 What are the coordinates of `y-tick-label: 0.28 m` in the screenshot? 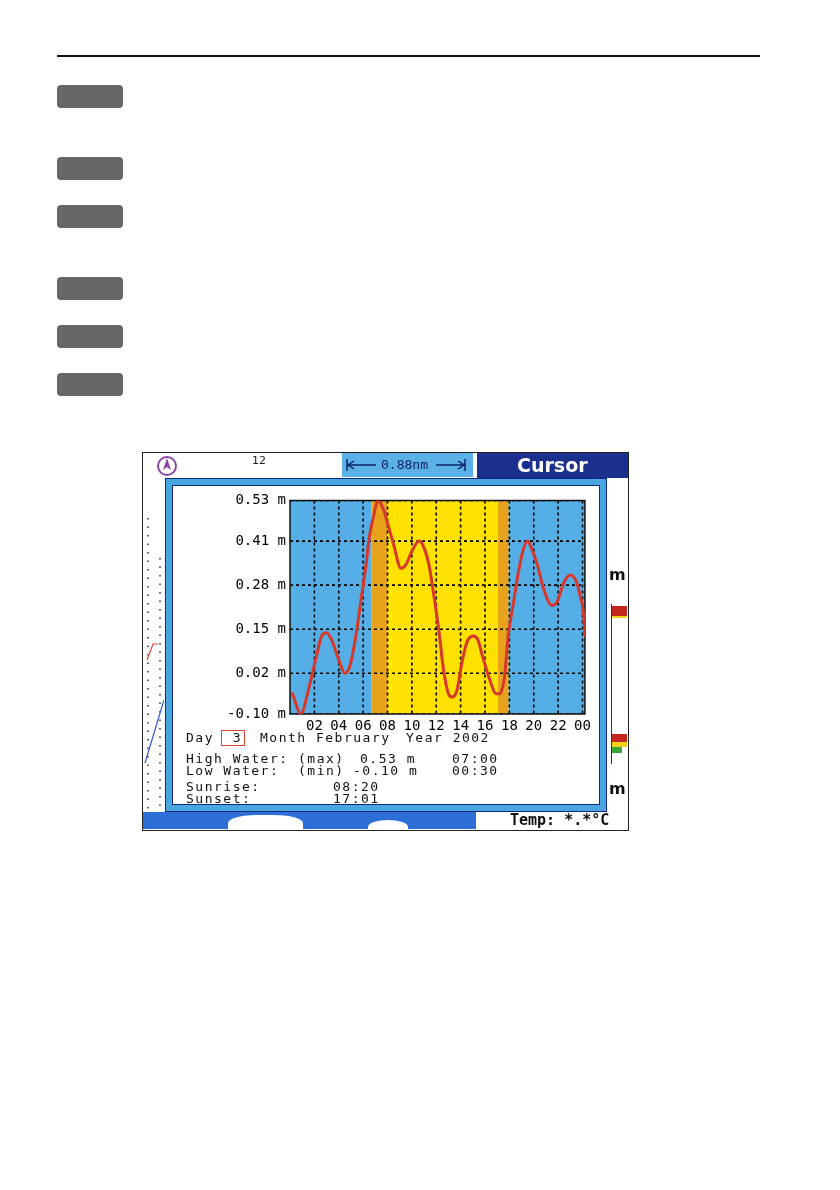 It's located at (260, 583).